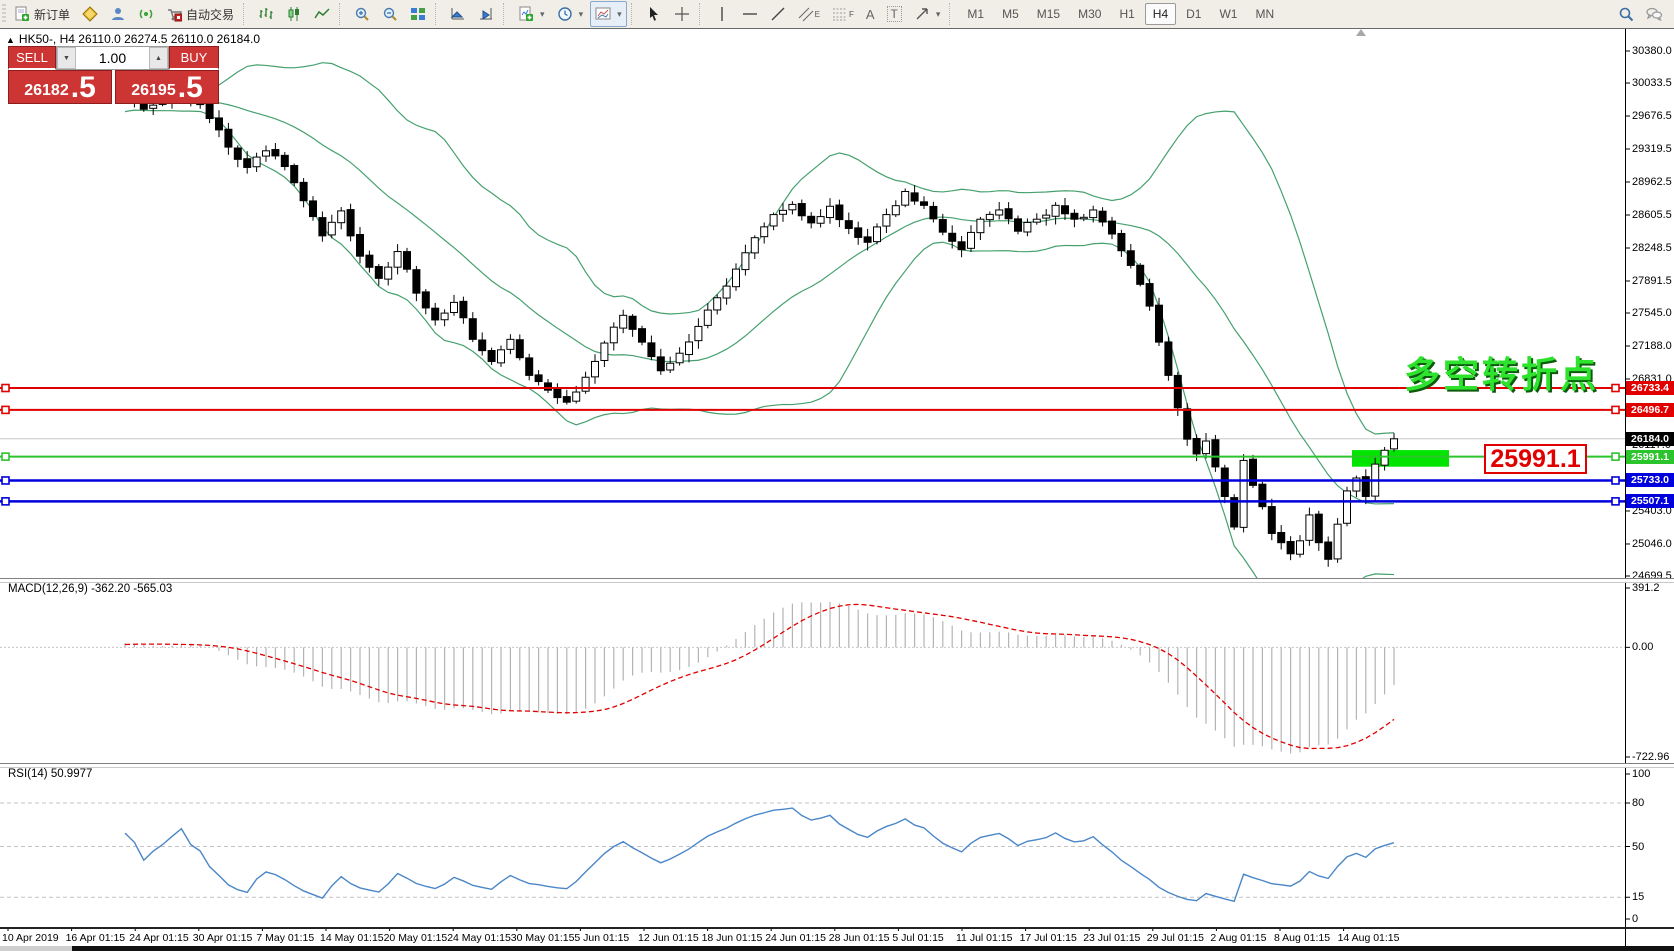  What do you see at coordinates (10, 40) in the screenshot?
I see `oneclick-toggle-icon: ▲` at bounding box center [10, 40].